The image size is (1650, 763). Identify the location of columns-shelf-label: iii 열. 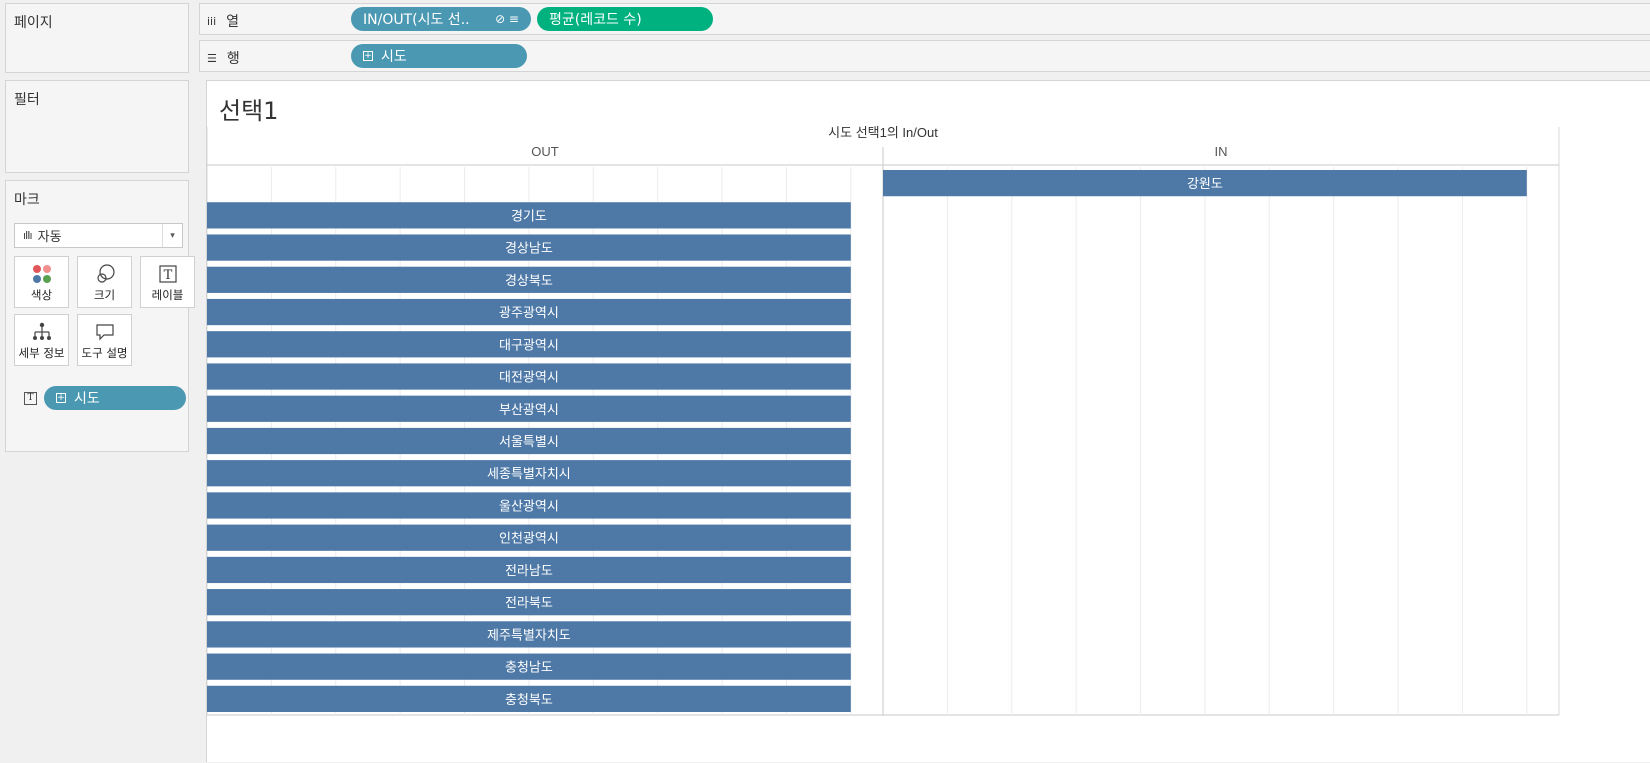
(223, 21).